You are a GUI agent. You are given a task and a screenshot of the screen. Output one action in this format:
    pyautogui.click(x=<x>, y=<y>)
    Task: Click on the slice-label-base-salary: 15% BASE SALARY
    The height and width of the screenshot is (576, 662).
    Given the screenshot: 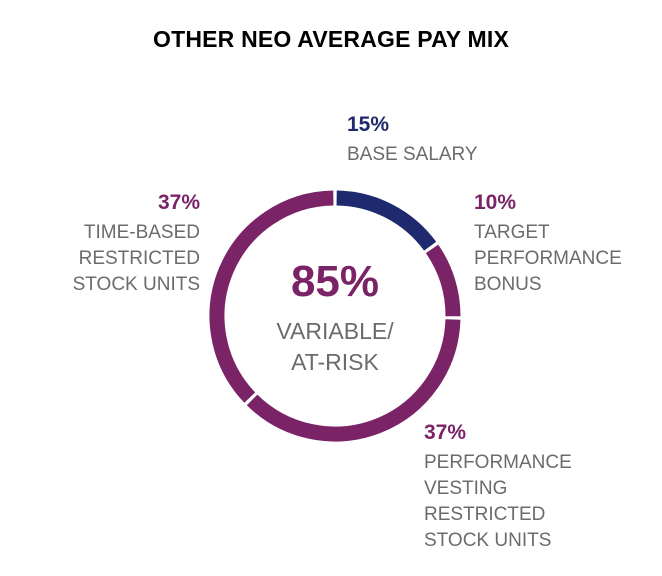 What is the action you would take?
    pyautogui.click(x=412, y=140)
    